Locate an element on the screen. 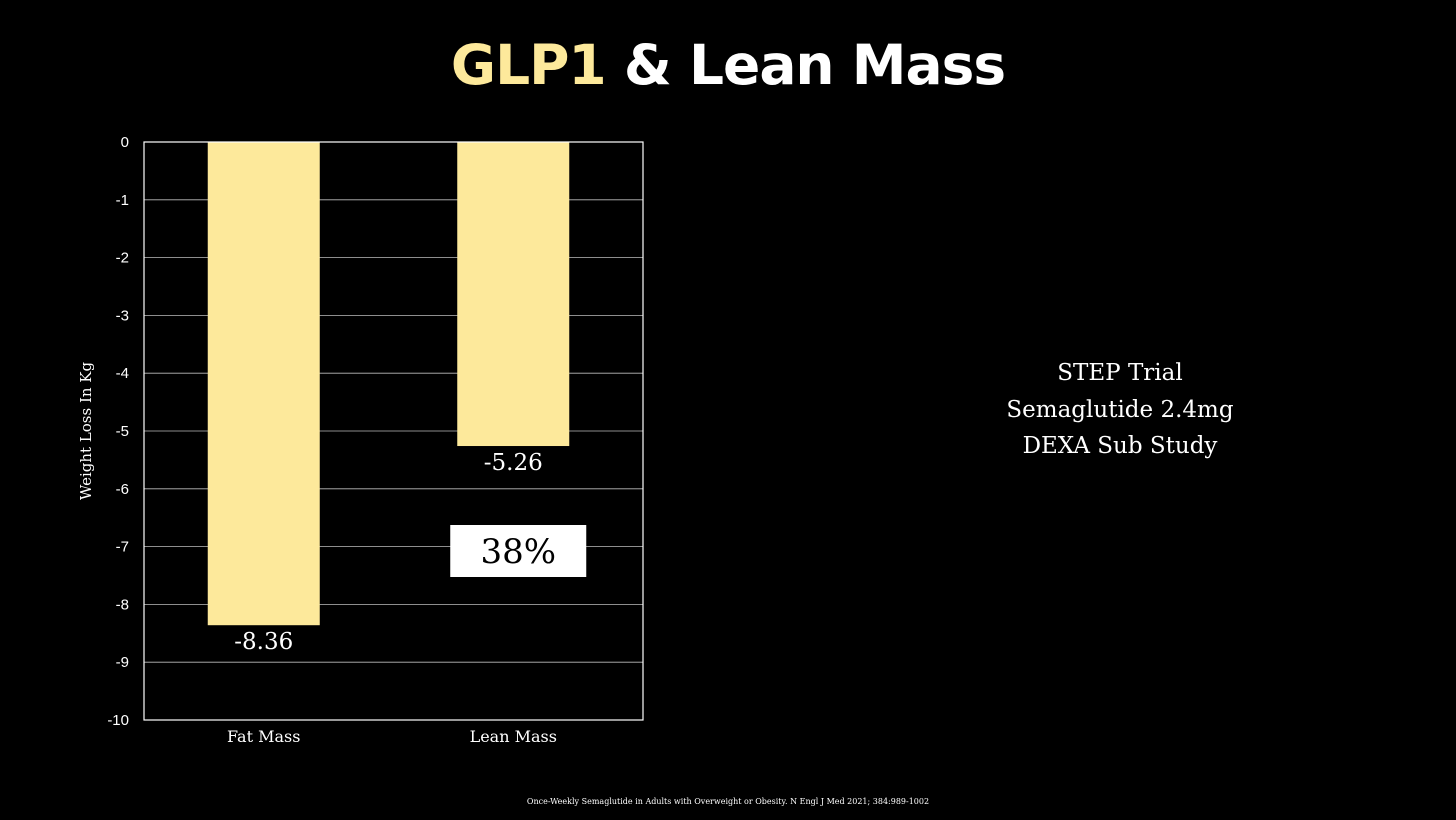 This screenshot has height=820, width=1456. bars is located at coordinates (388, 384).